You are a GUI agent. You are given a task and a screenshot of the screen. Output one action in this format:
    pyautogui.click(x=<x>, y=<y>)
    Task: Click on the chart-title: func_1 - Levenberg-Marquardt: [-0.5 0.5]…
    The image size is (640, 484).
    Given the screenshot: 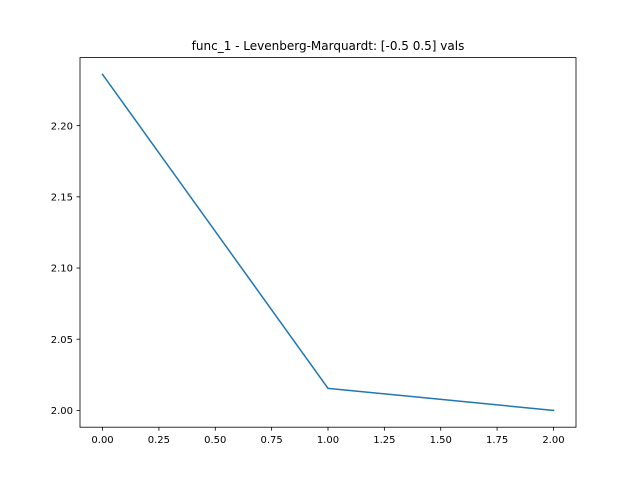 What is the action you would take?
    pyautogui.click(x=328, y=46)
    